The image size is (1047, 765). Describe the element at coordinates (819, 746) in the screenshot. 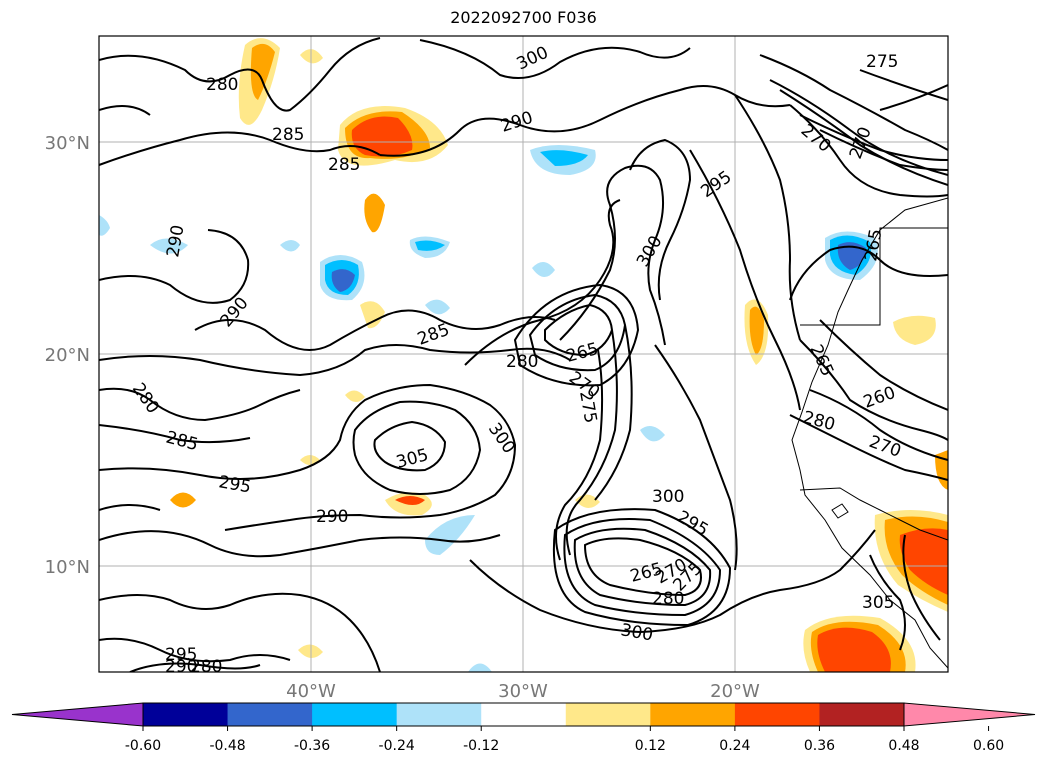

I see `colorbar-tick-label: 0.36` at that location.